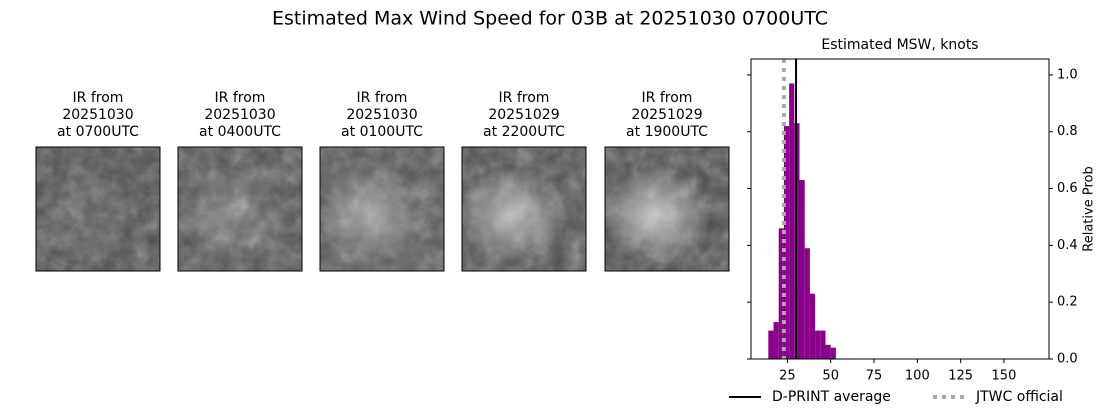 The height and width of the screenshot is (413, 1100). What do you see at coordinates (874, 376) in the screenshot?
I see `x-tick-label: 75` at bounding box center [874, 376].